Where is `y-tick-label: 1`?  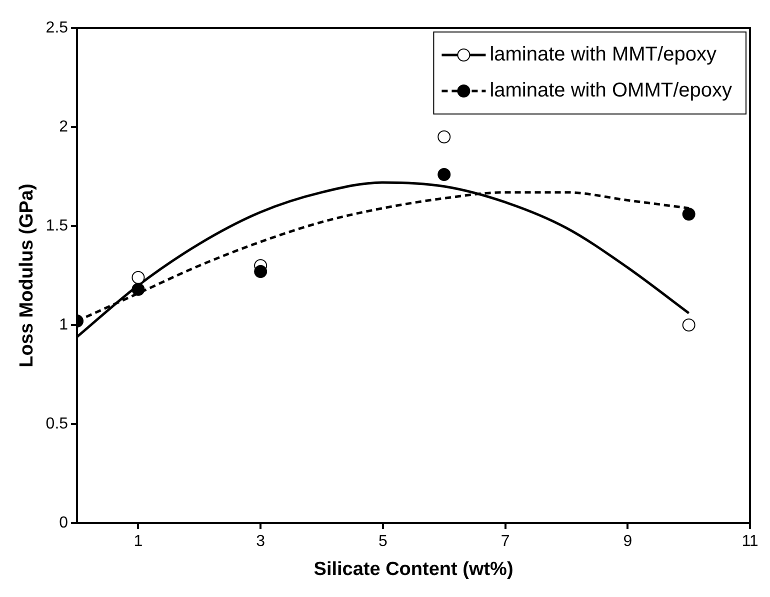
y-tick-label: 1 is located at coordinates (63, 325).